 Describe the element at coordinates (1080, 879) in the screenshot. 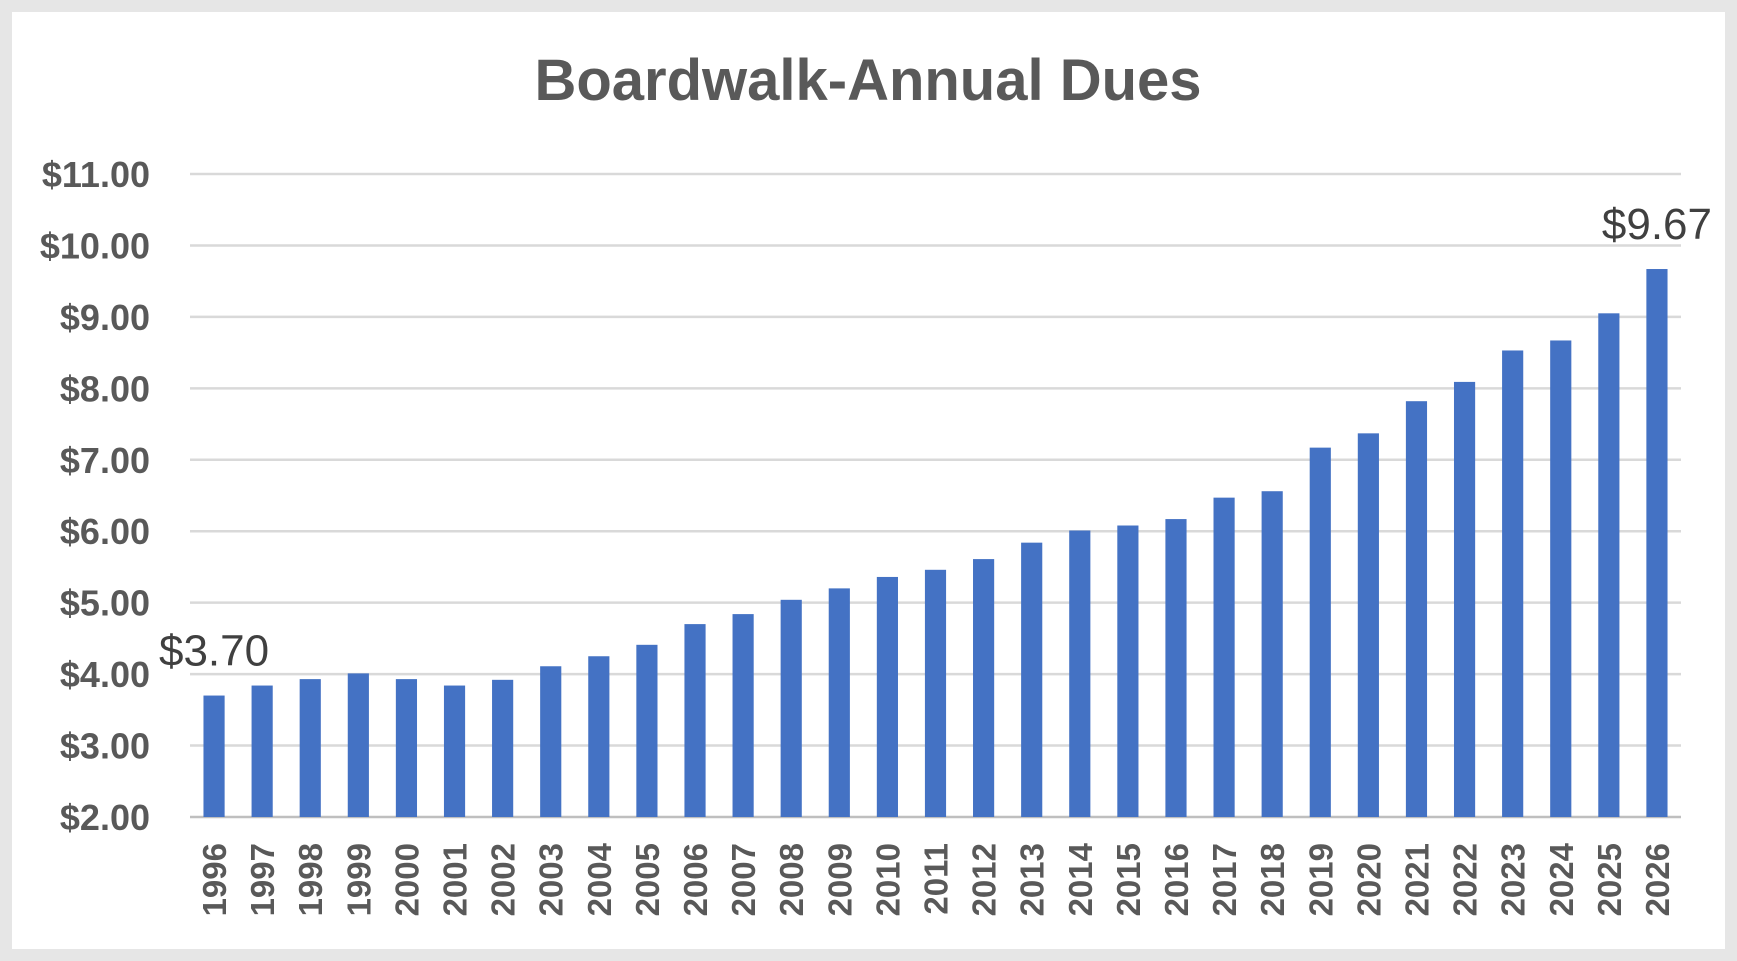

I see `x-tick-label: 2014` at that location.